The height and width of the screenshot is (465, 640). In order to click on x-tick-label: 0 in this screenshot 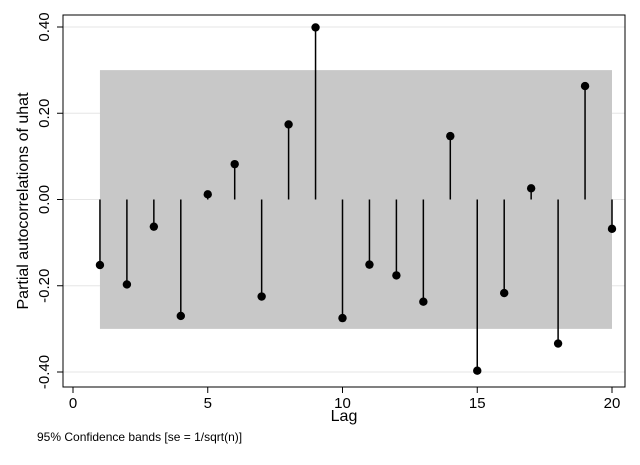, I will do `click(73, 403)`.